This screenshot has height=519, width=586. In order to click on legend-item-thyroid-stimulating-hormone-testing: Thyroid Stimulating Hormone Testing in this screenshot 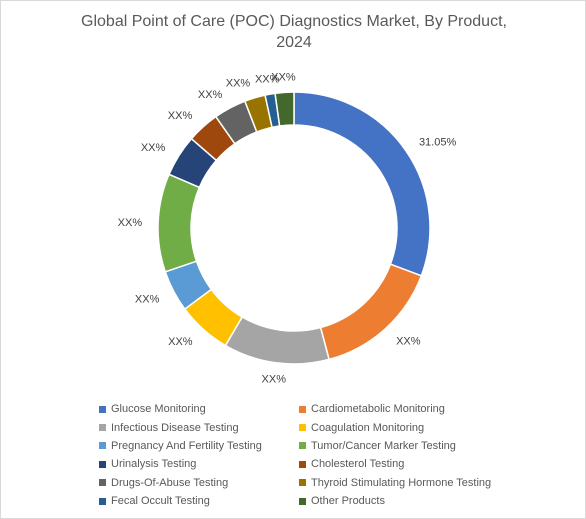, I will do `click(419, 483)`.